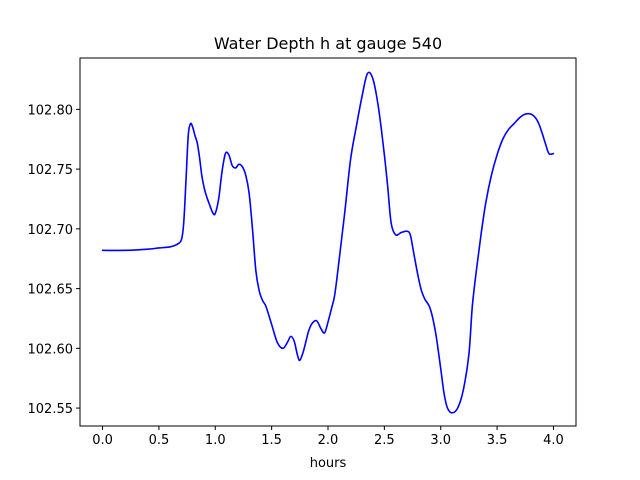  What do you see at coordinates (51, 110) in the screenshot?
I see `y-tick-label: 102.80` at bounding box center [51, 110].